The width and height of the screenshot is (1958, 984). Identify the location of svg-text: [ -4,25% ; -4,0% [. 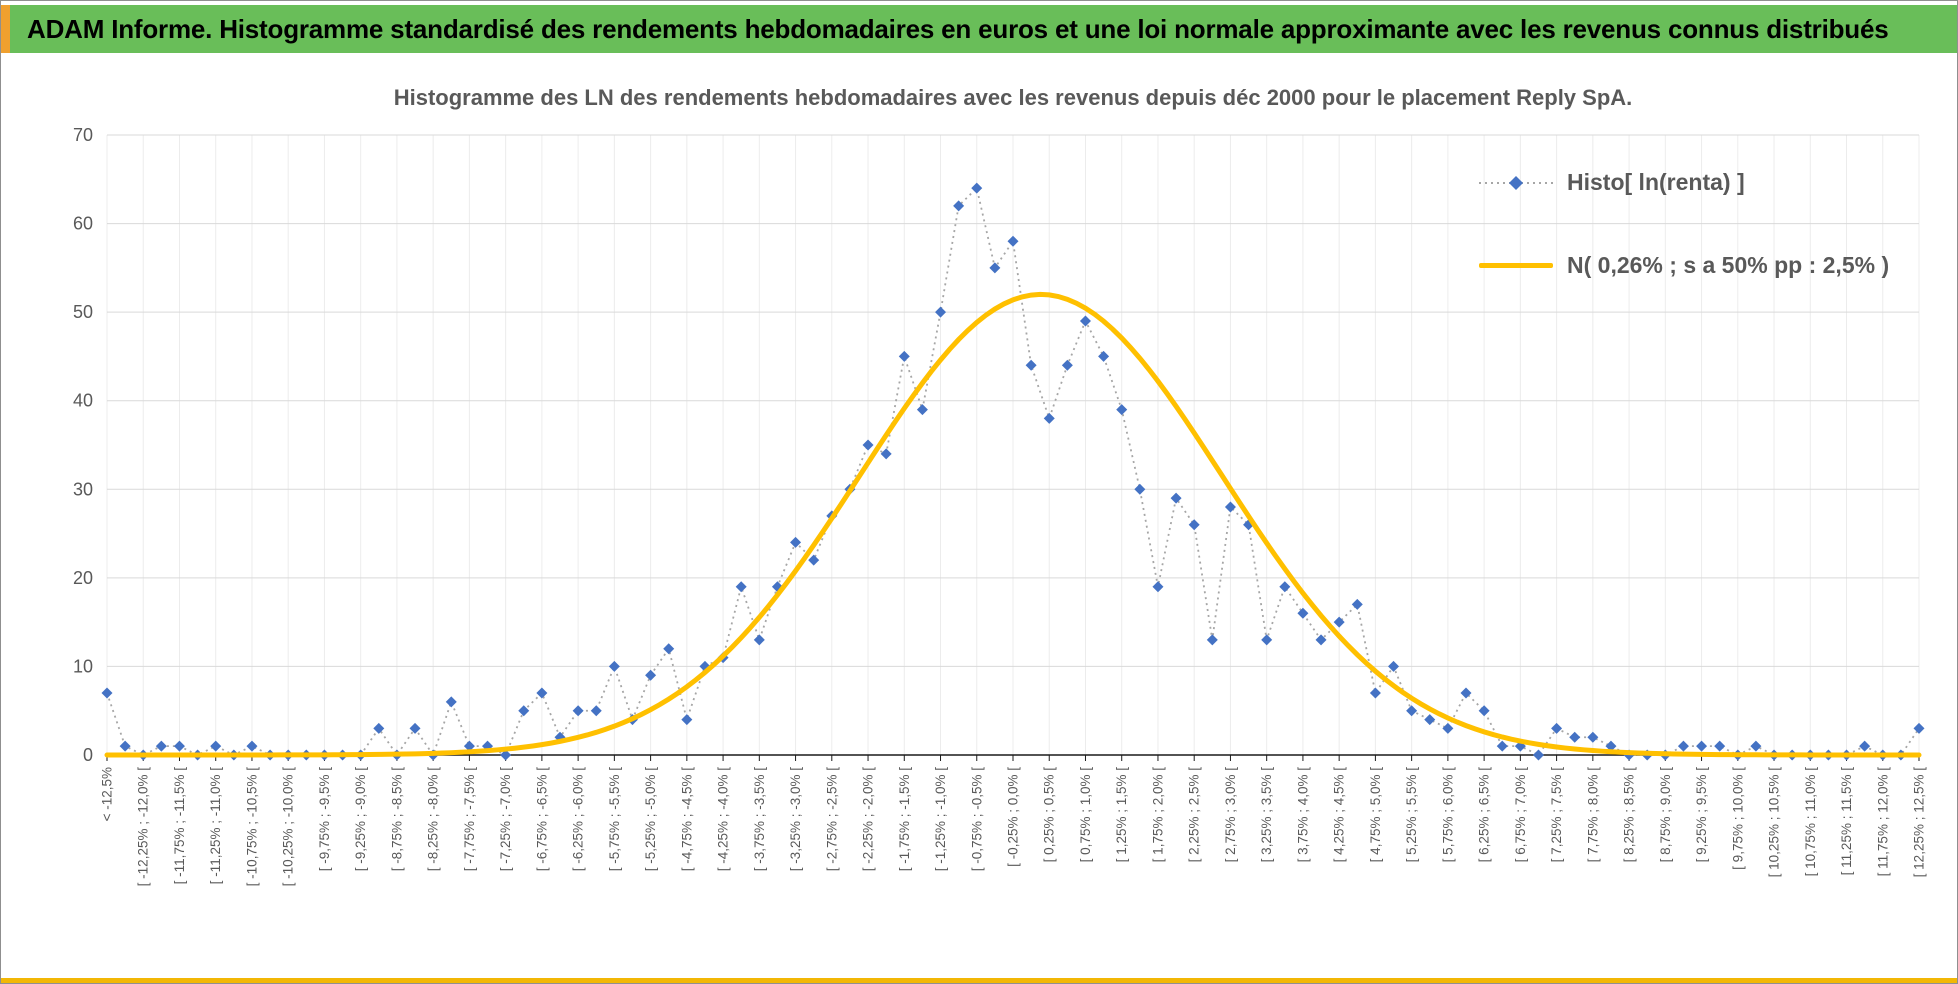
(723, 819).